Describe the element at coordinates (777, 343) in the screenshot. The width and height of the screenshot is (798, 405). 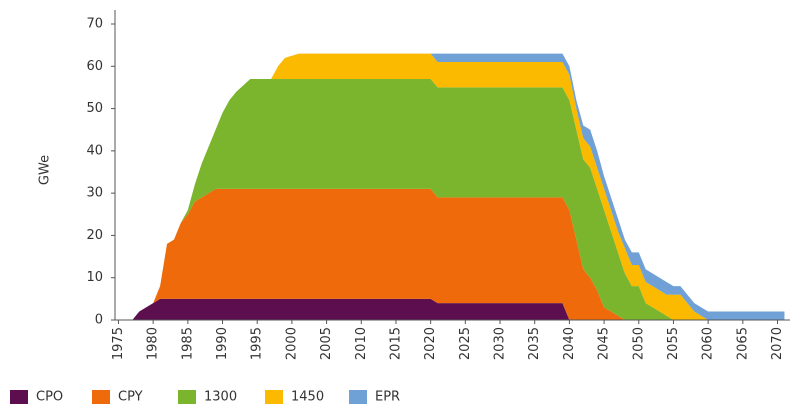
I see `x-tick-label: 2070` at that location.